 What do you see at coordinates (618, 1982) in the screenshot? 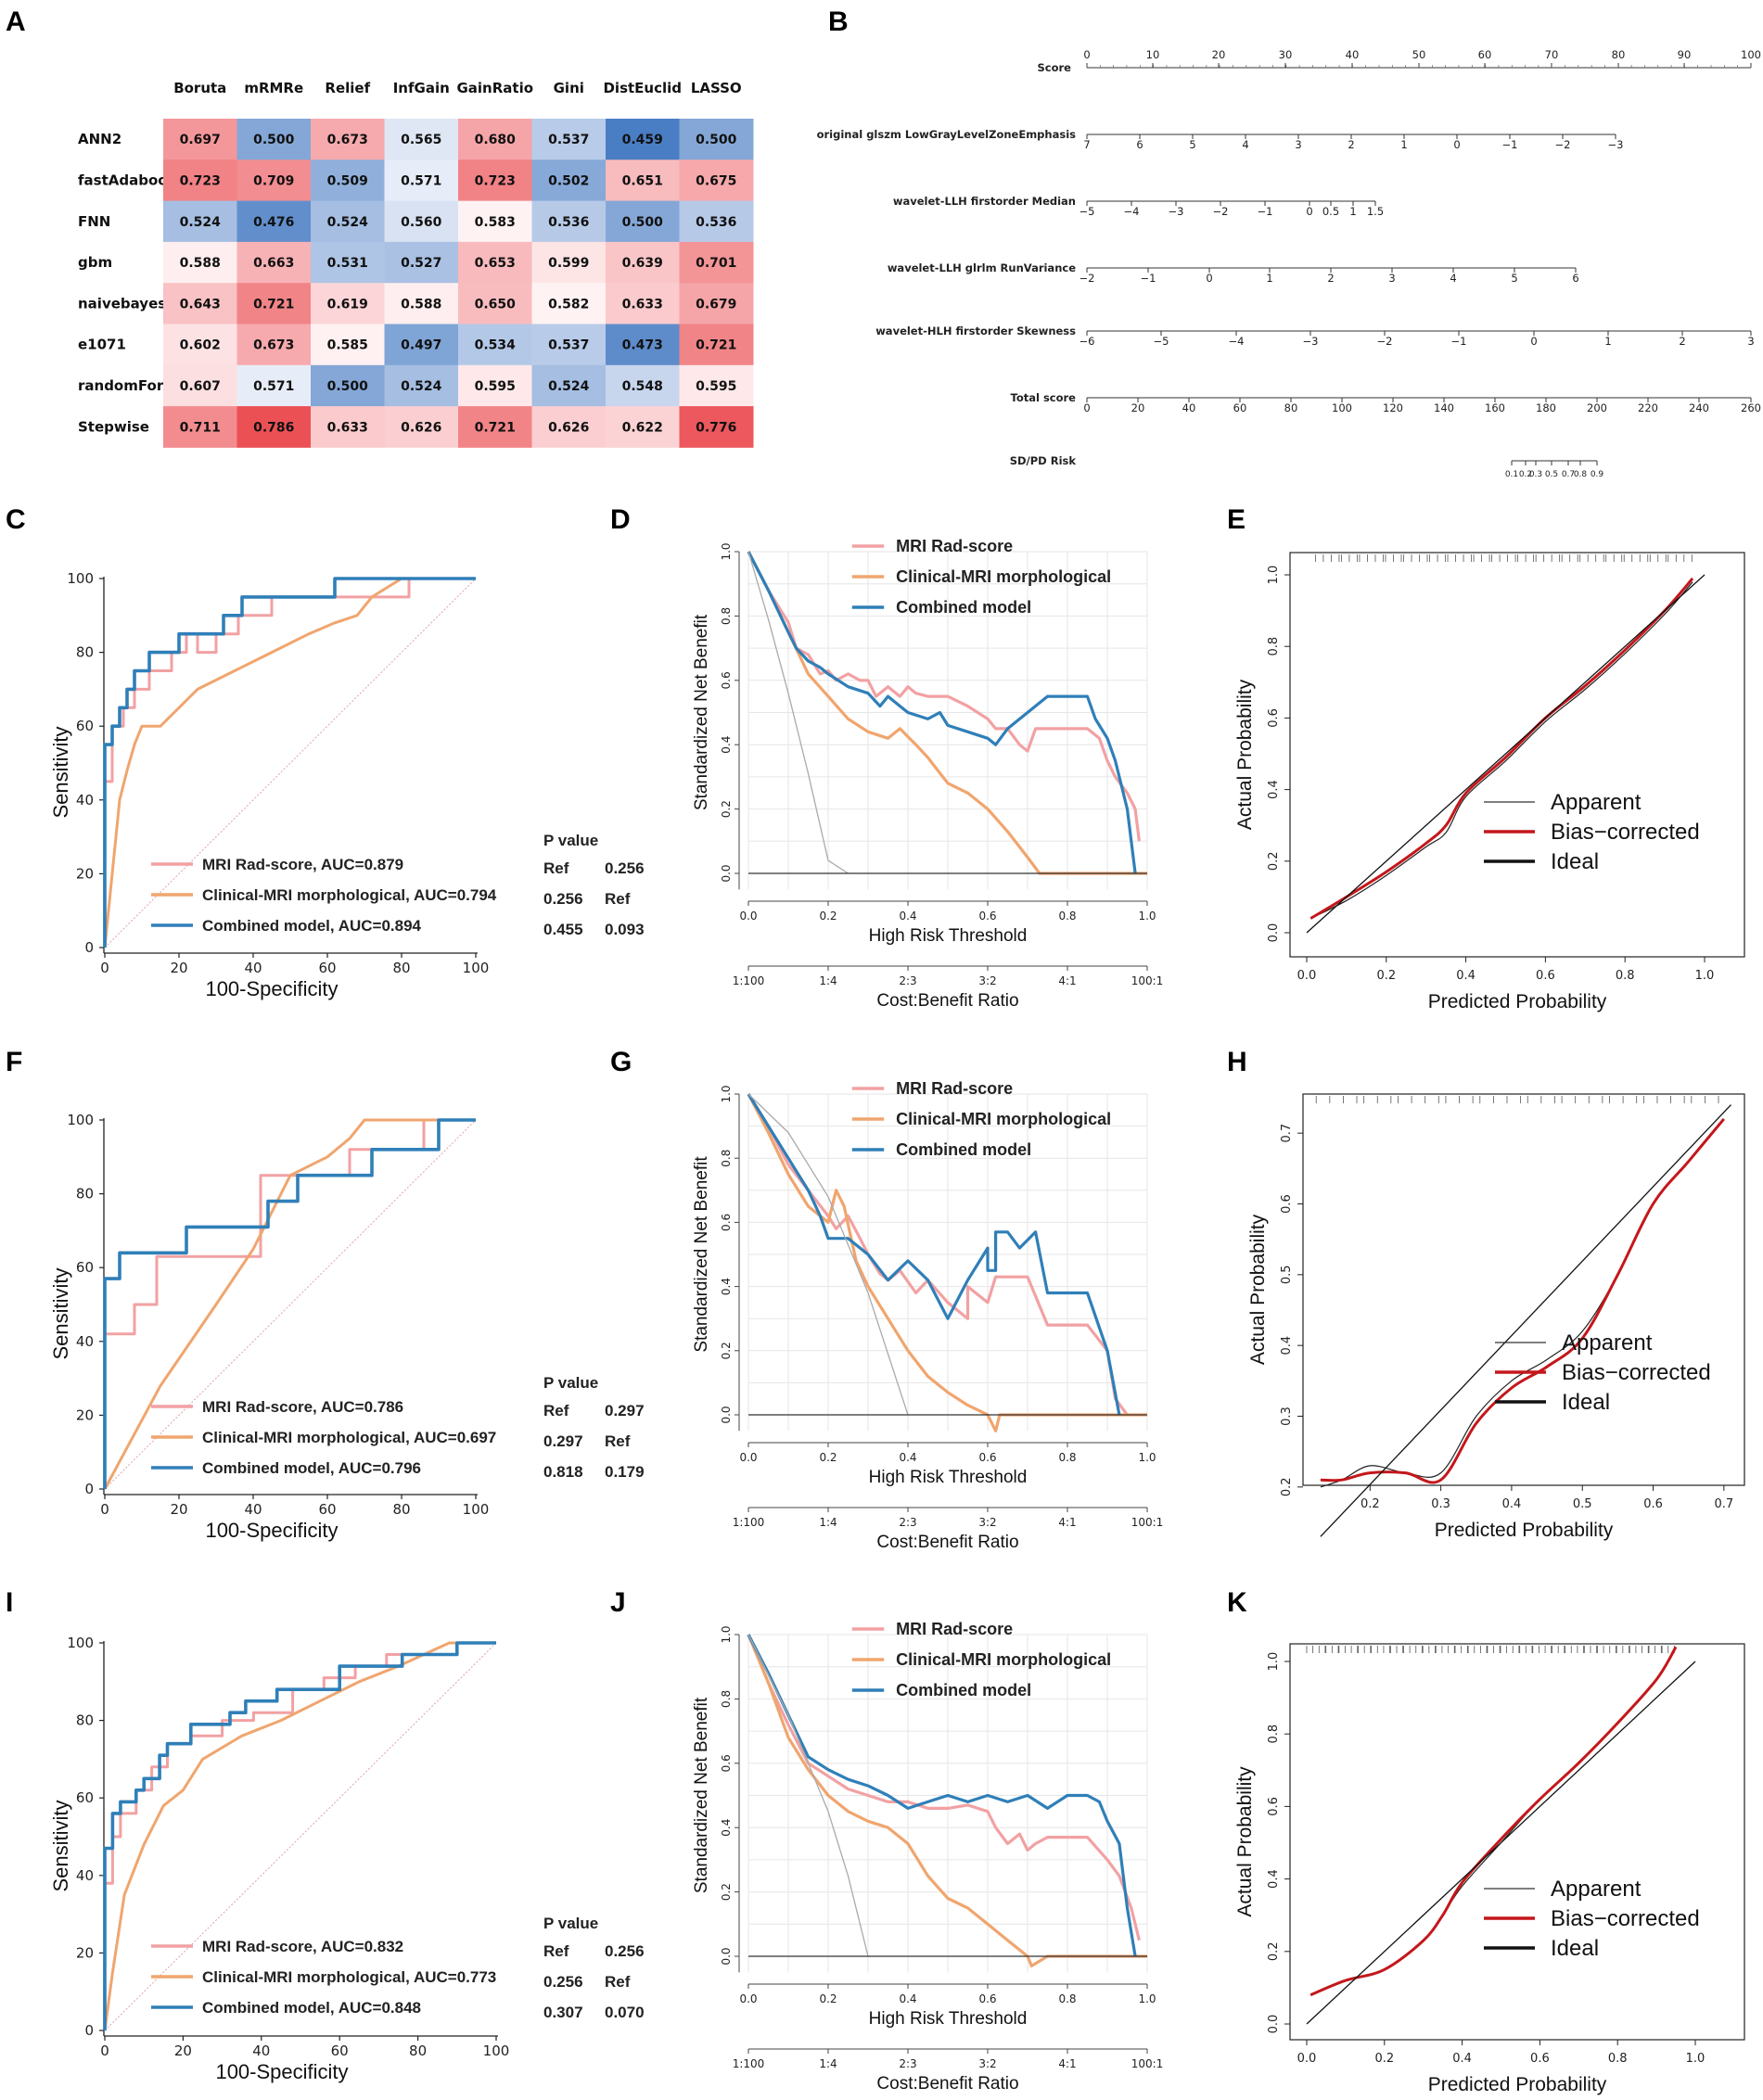
I see `pvalue-cell: Ref` at bounding box center [618, 1982].